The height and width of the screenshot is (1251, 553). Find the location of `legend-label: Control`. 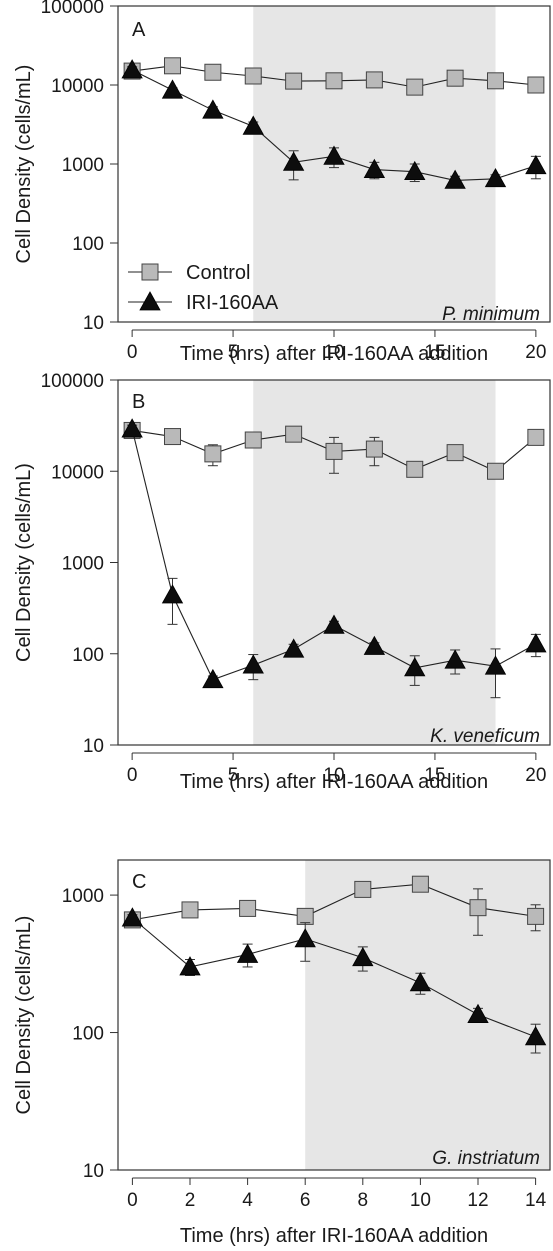

legend-label: Control is located at coordinates (218, 273).